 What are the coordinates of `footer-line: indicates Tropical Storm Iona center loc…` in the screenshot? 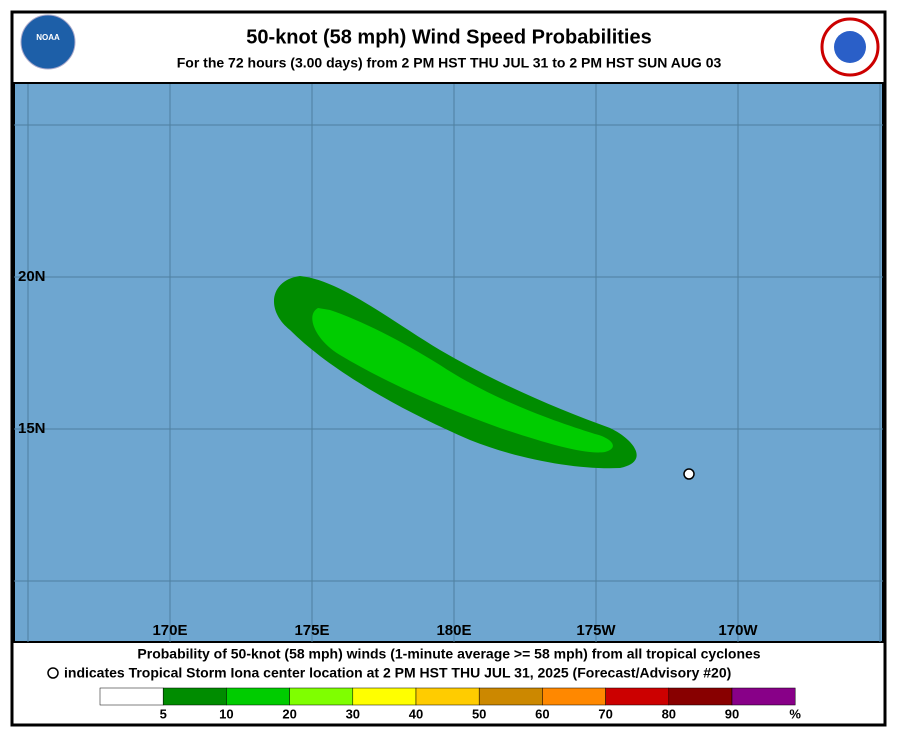 It's located at (397, 673).